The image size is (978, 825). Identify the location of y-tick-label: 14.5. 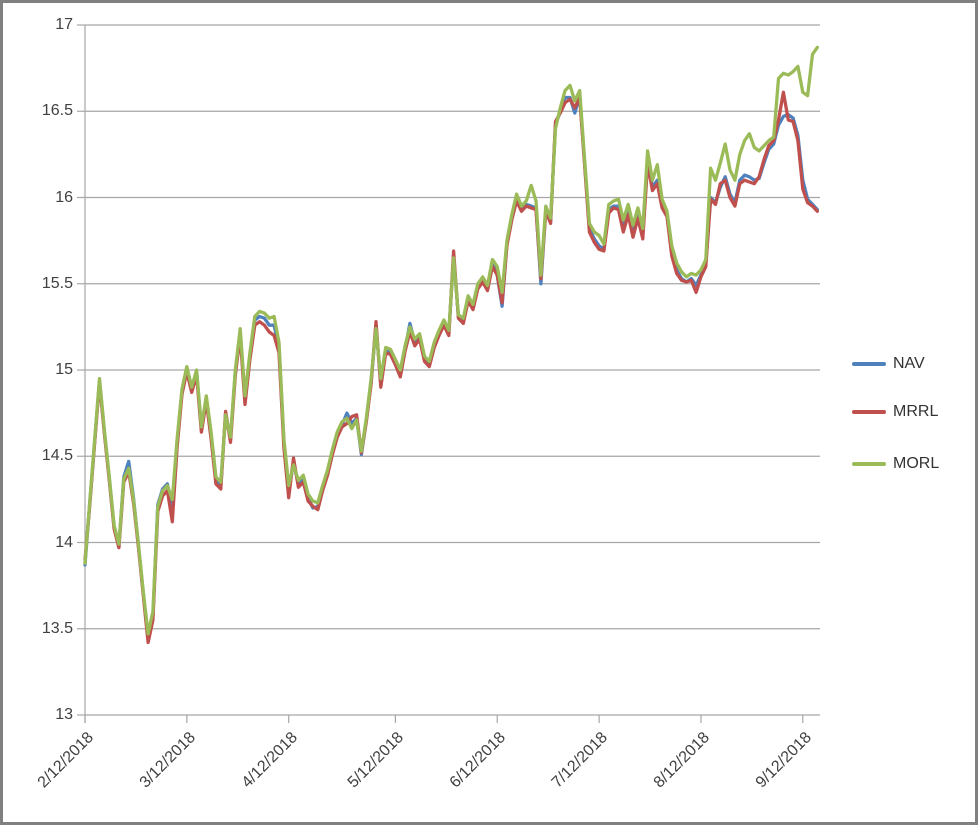
(57, 456).